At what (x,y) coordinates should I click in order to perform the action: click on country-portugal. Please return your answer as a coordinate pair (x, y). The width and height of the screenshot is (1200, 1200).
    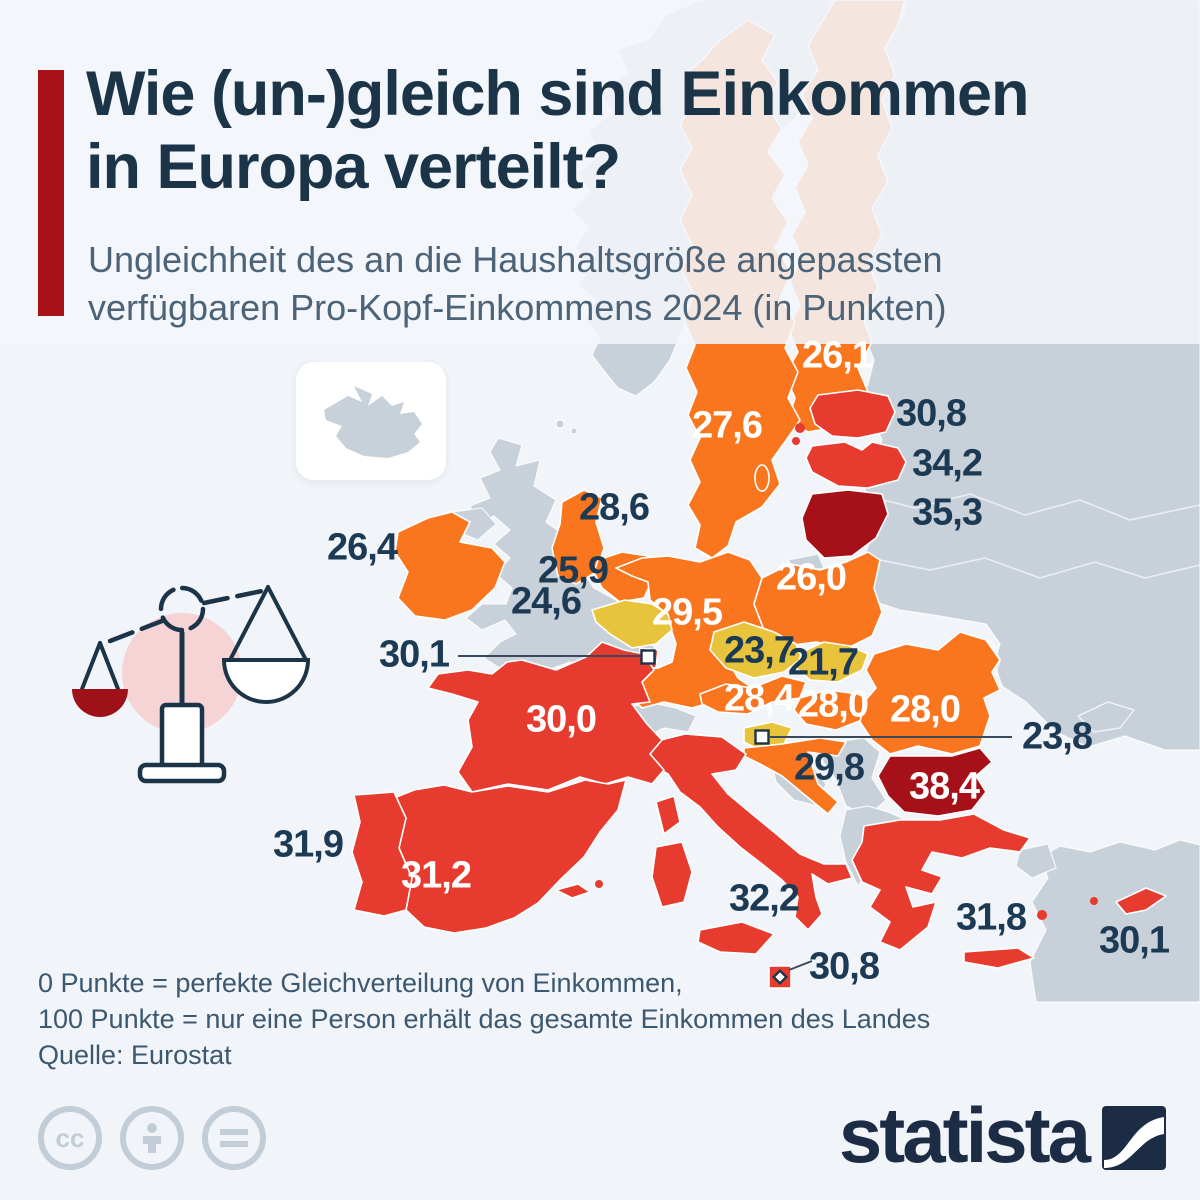
    Looking at the image, I should click on (382, 854).